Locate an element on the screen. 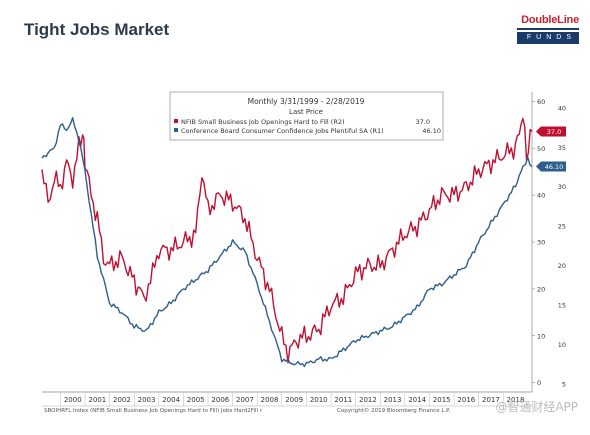 The image size is (590, 435). x-tick-label: 2008 is located at coordinates (270, 400).